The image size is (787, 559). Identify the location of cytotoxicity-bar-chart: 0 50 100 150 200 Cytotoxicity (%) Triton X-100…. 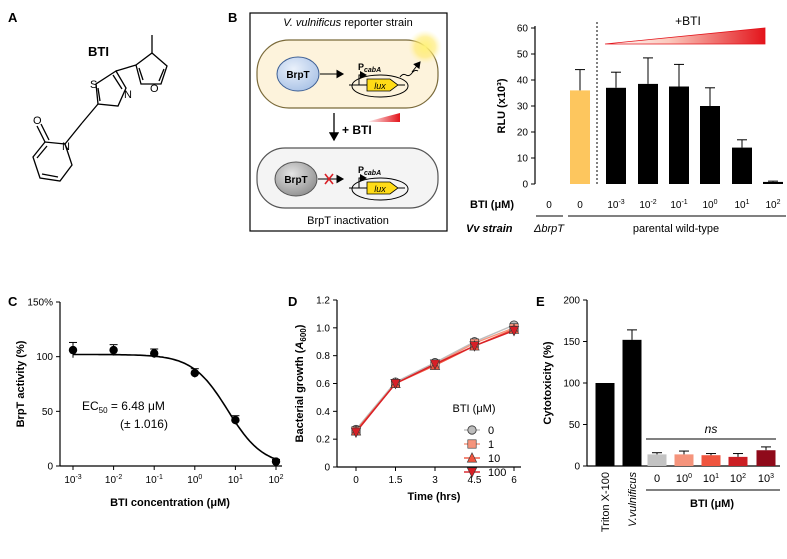
(661, 414).